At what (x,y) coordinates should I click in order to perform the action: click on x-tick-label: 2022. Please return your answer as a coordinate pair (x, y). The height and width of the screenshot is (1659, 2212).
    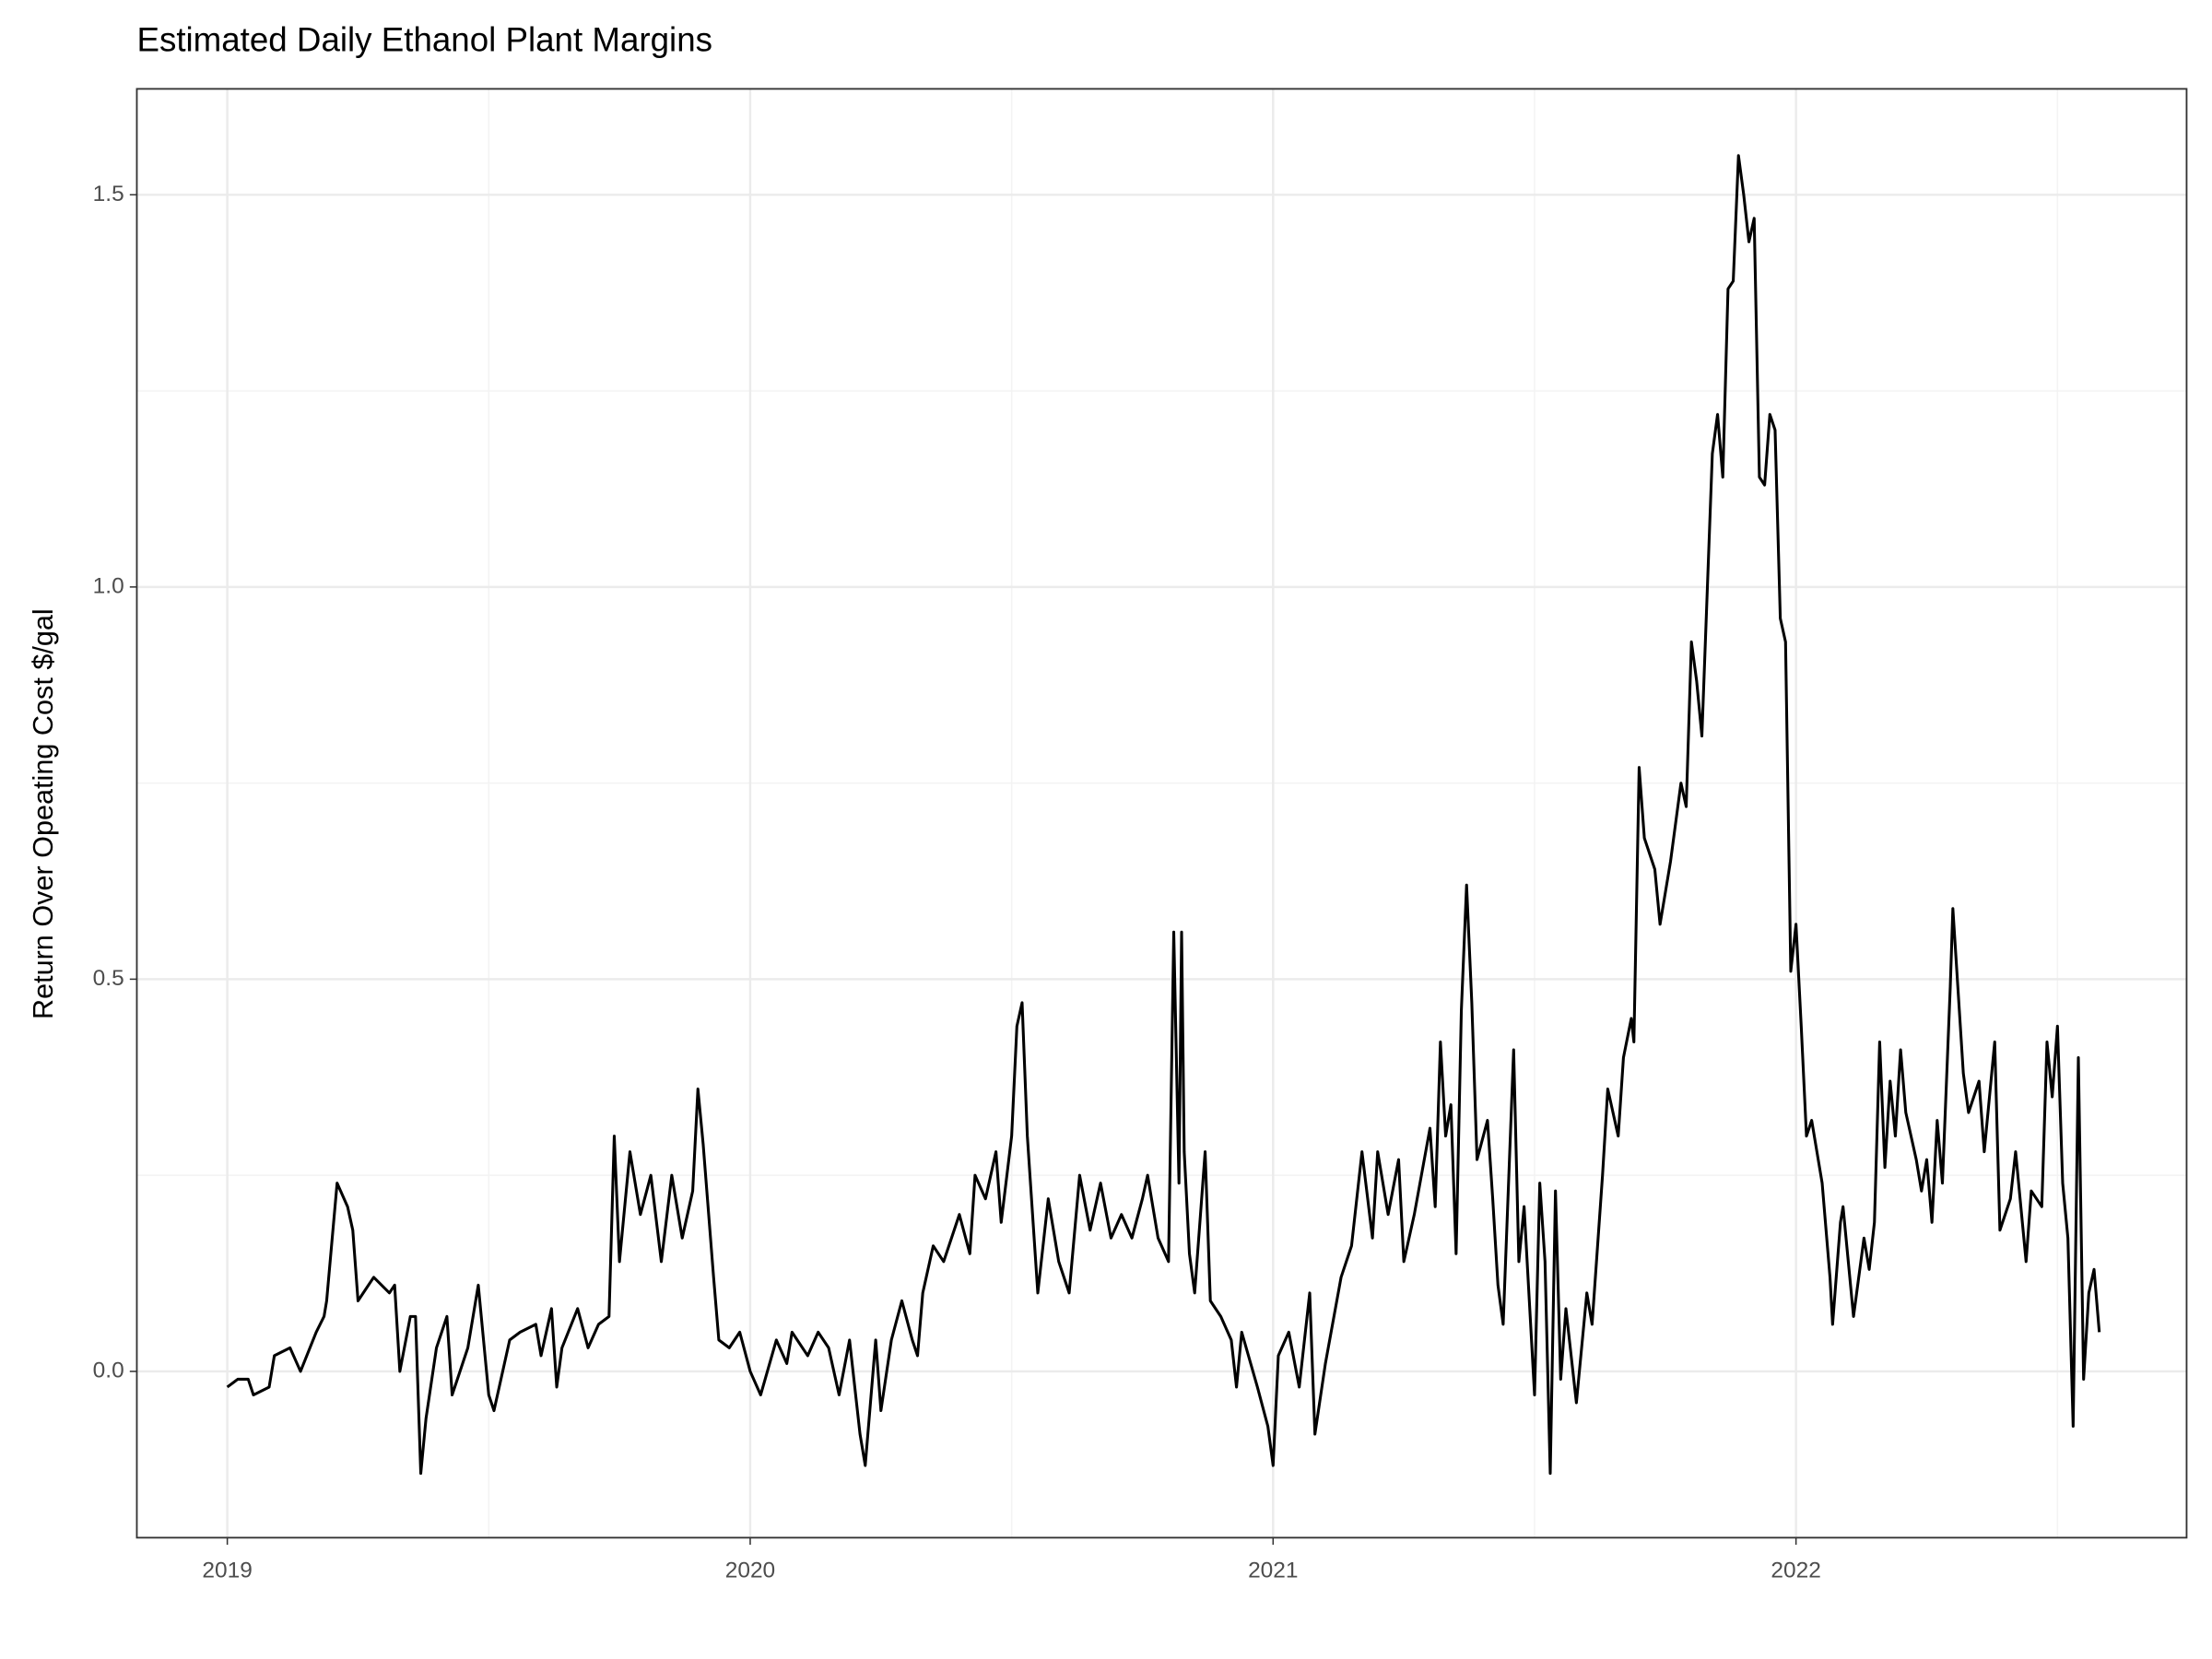
    Looking at the image, I should click on (1795, 1571).